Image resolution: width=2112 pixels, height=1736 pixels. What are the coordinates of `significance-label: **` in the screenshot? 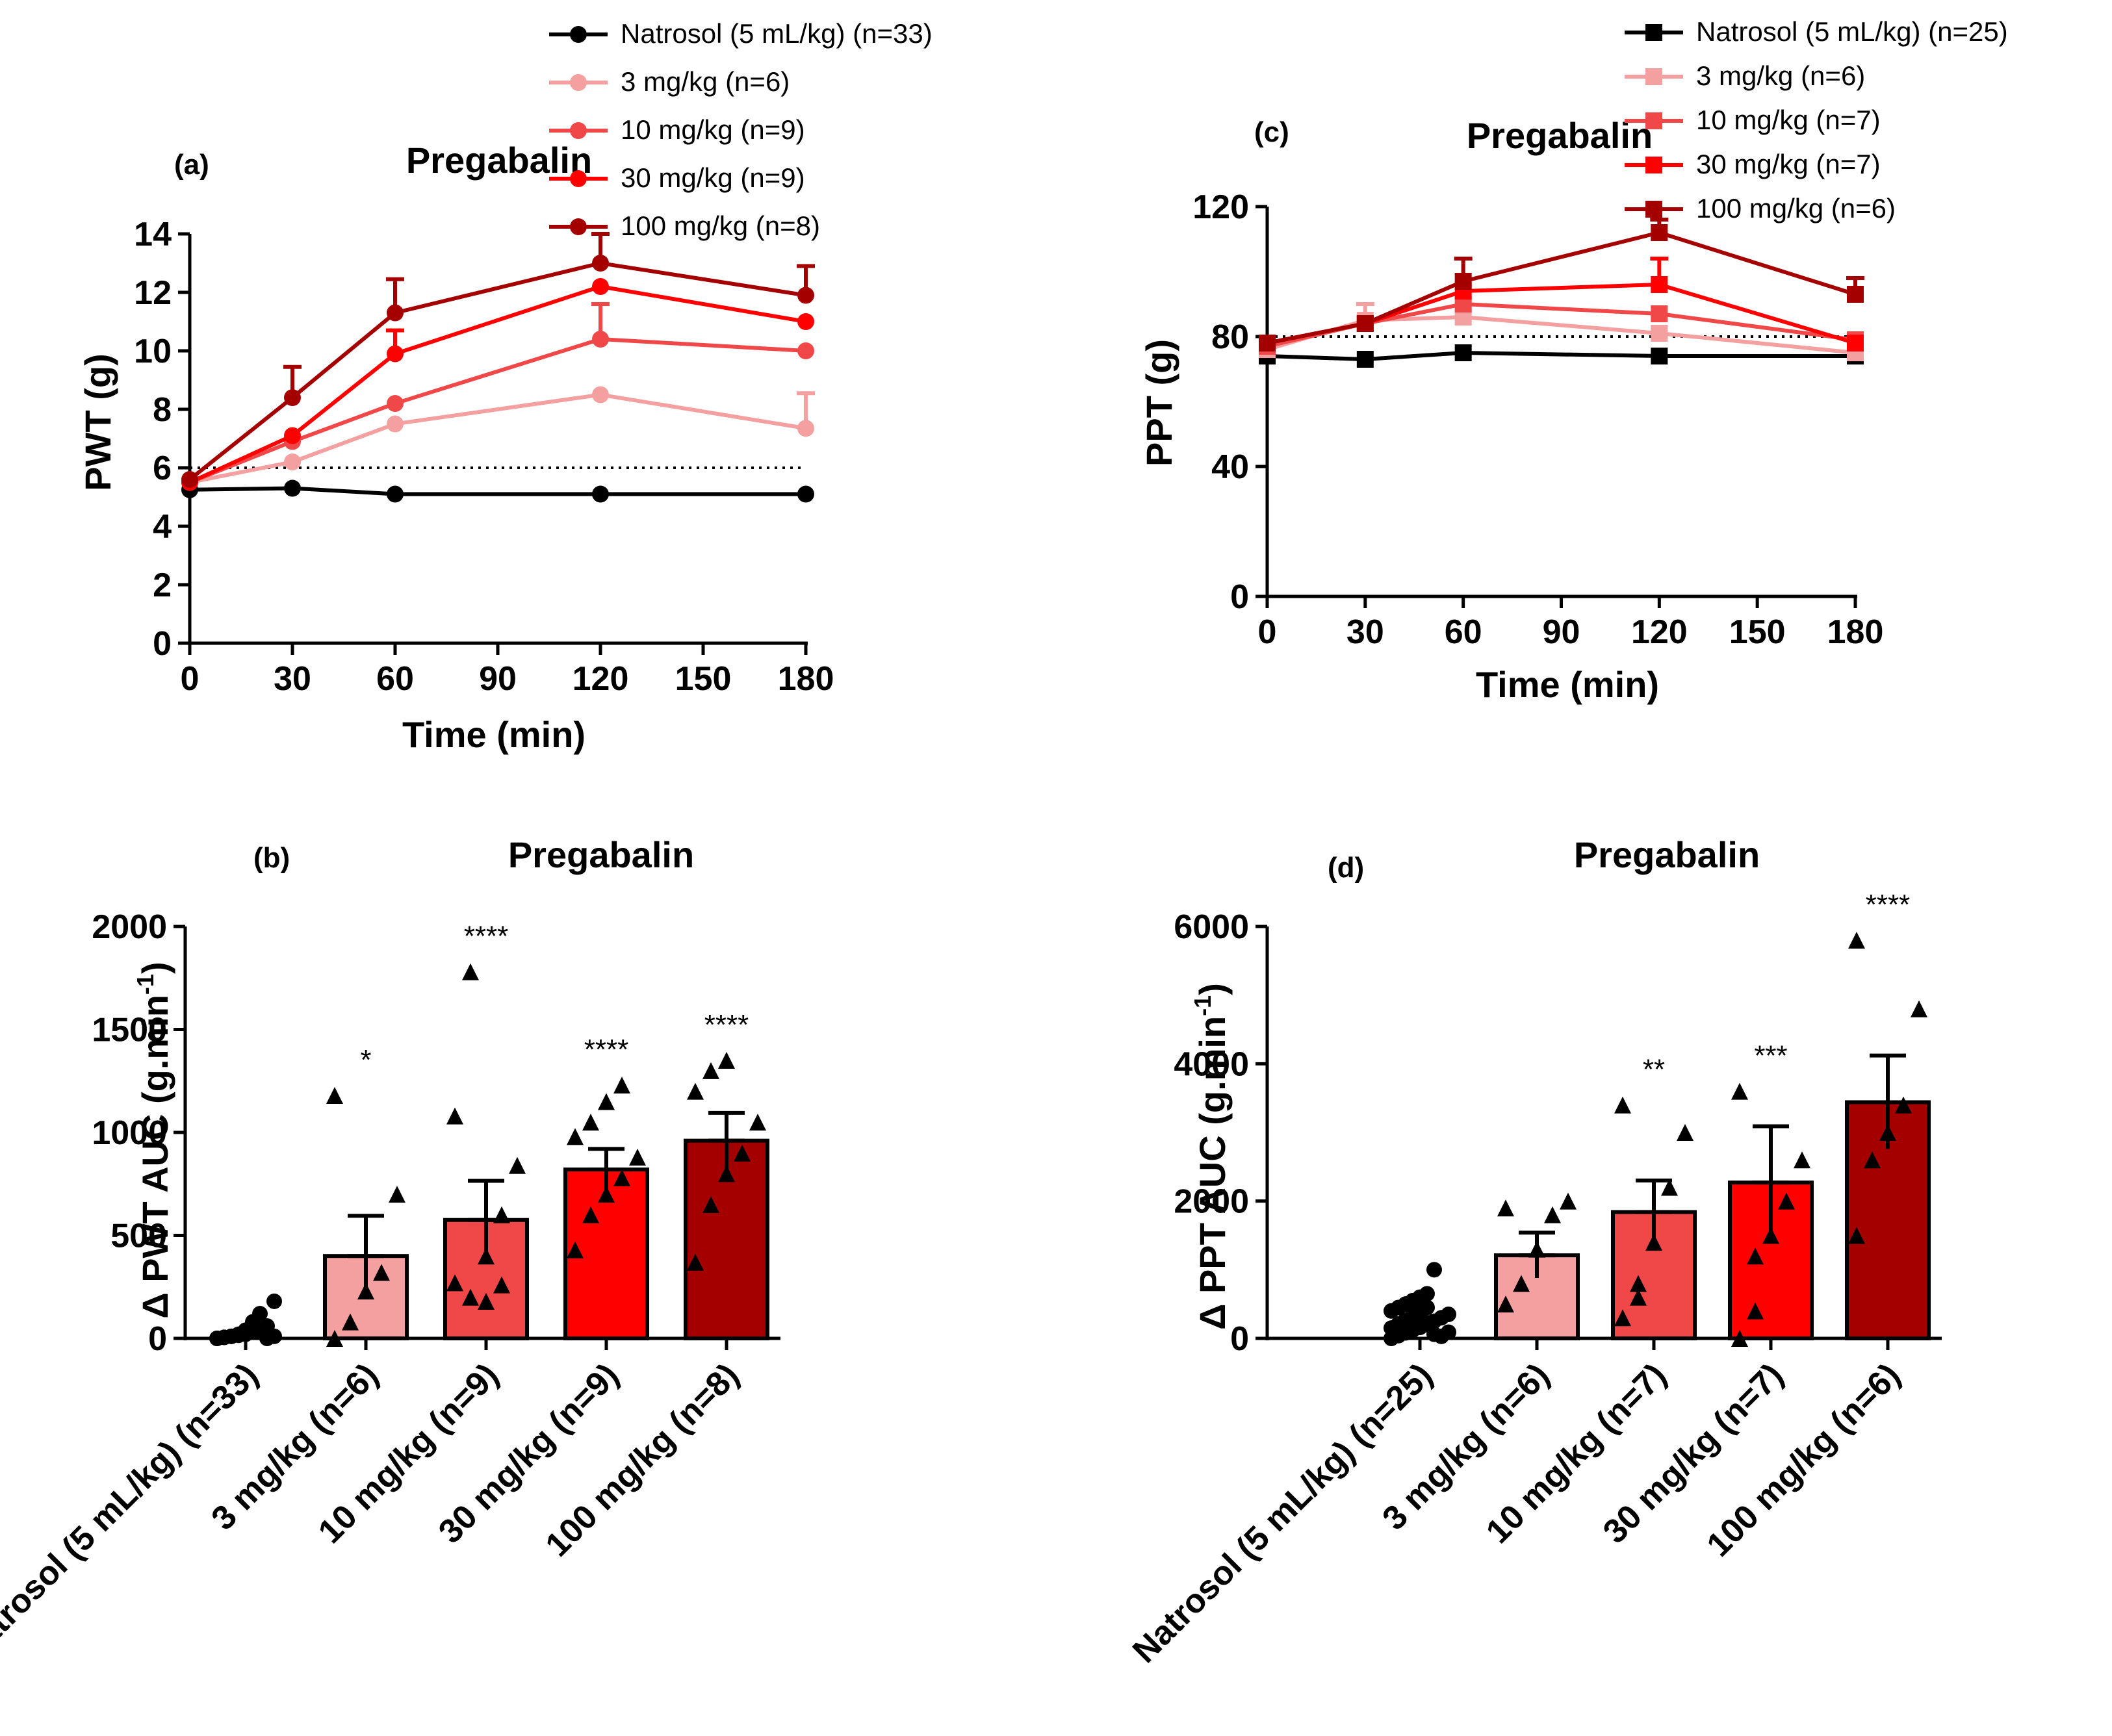 It's located at (1654, 1070).